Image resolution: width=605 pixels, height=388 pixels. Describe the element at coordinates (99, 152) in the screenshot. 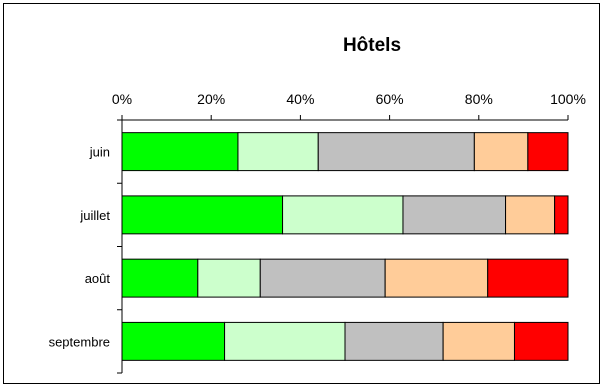

I see `category-label: juin` at that location.